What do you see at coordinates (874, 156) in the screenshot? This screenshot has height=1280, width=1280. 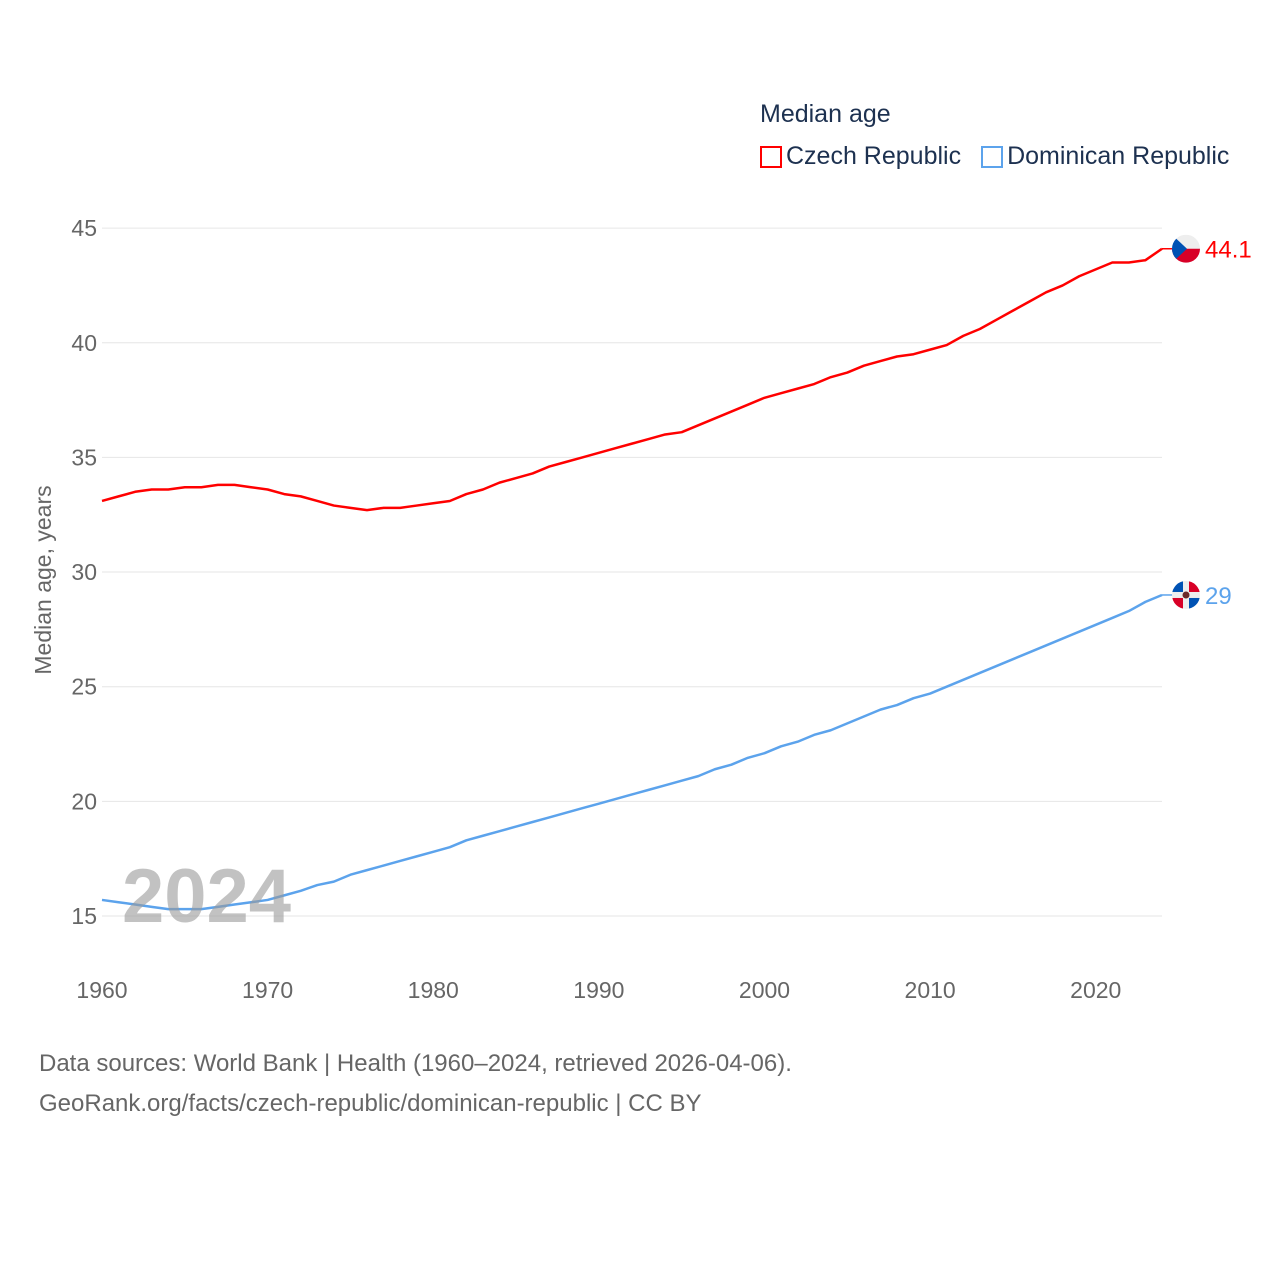 I see `legend-label: Czech Republic` at bounding box center [874, 156].